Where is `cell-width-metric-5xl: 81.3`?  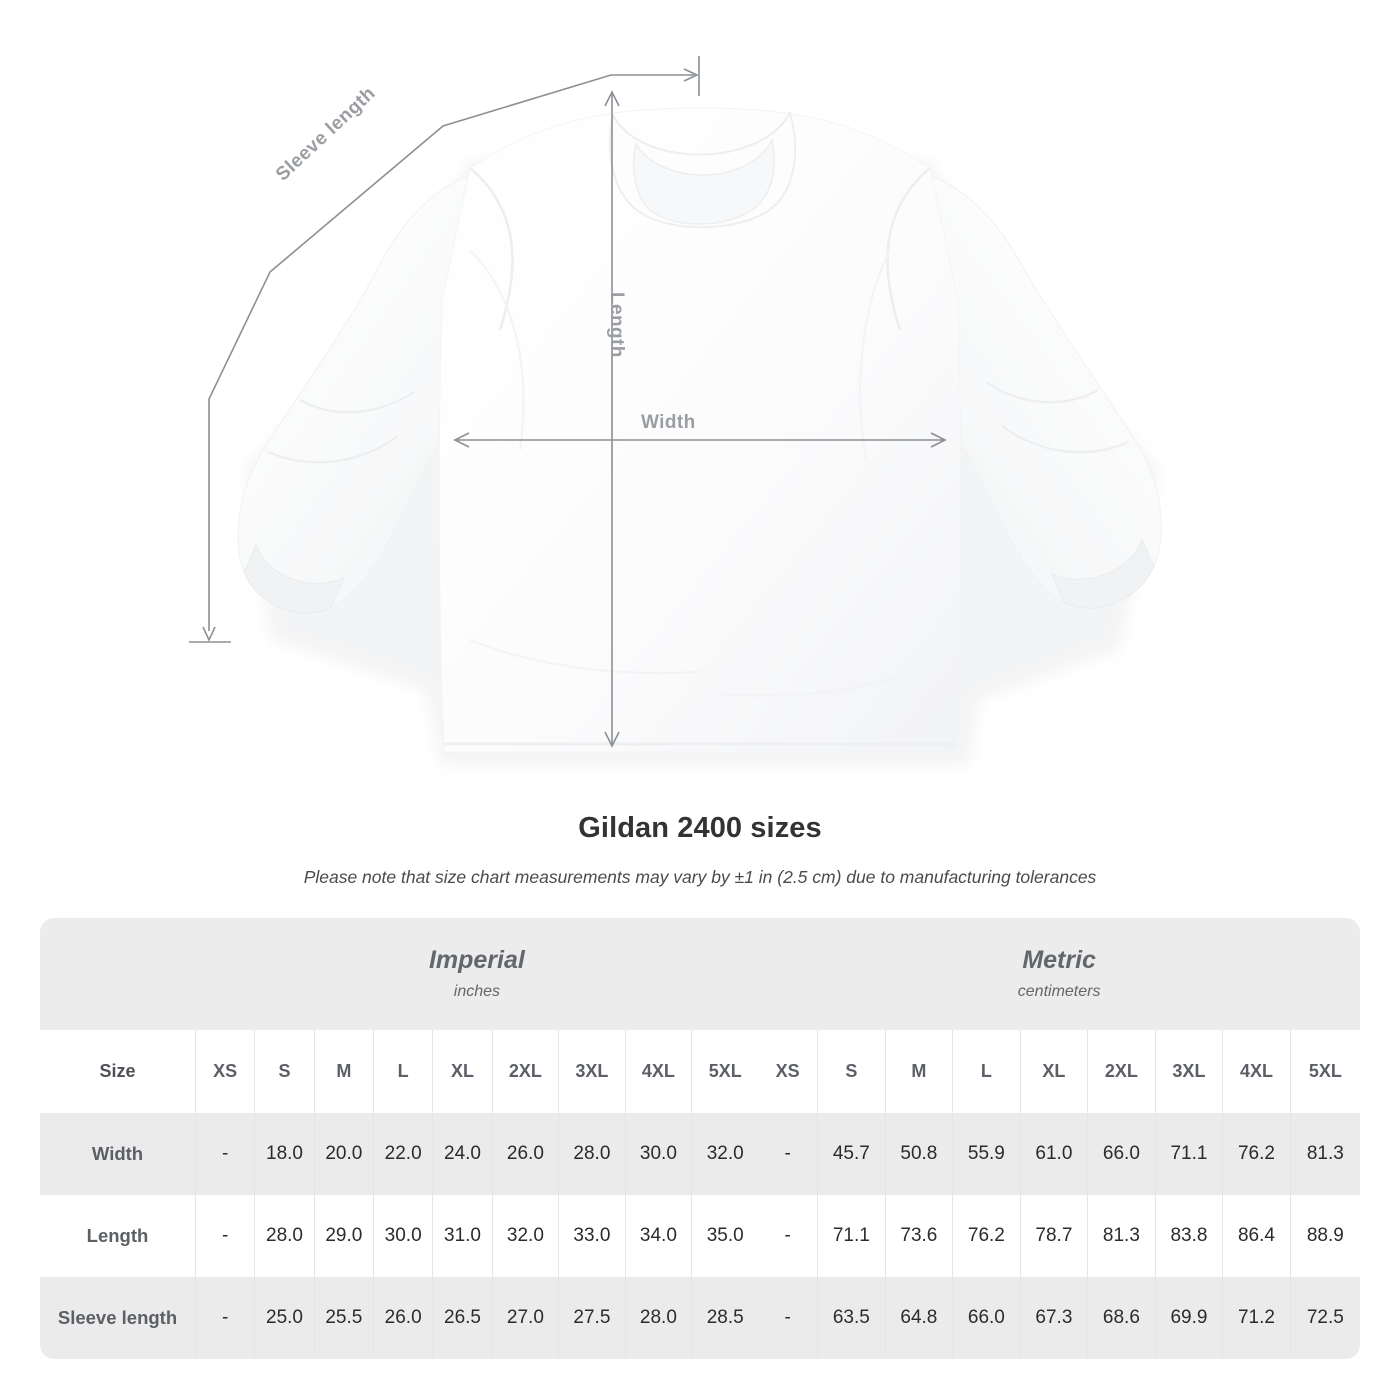 cell-width-metric-5xl: 81.3 is located at coordinates (1325, 1154).